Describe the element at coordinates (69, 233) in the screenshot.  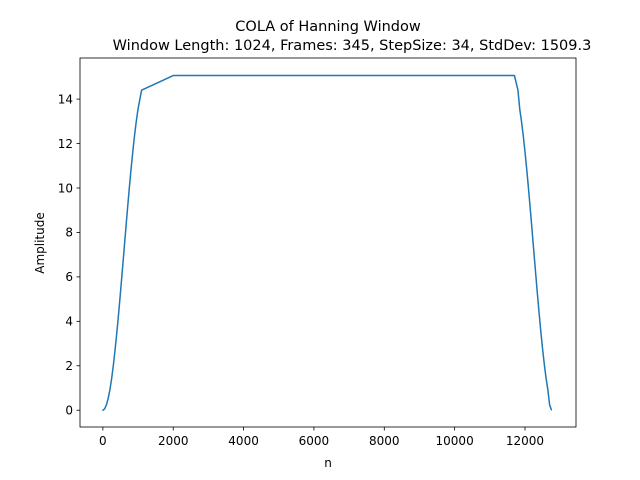
I see `y-tick-label: 8` at that location.